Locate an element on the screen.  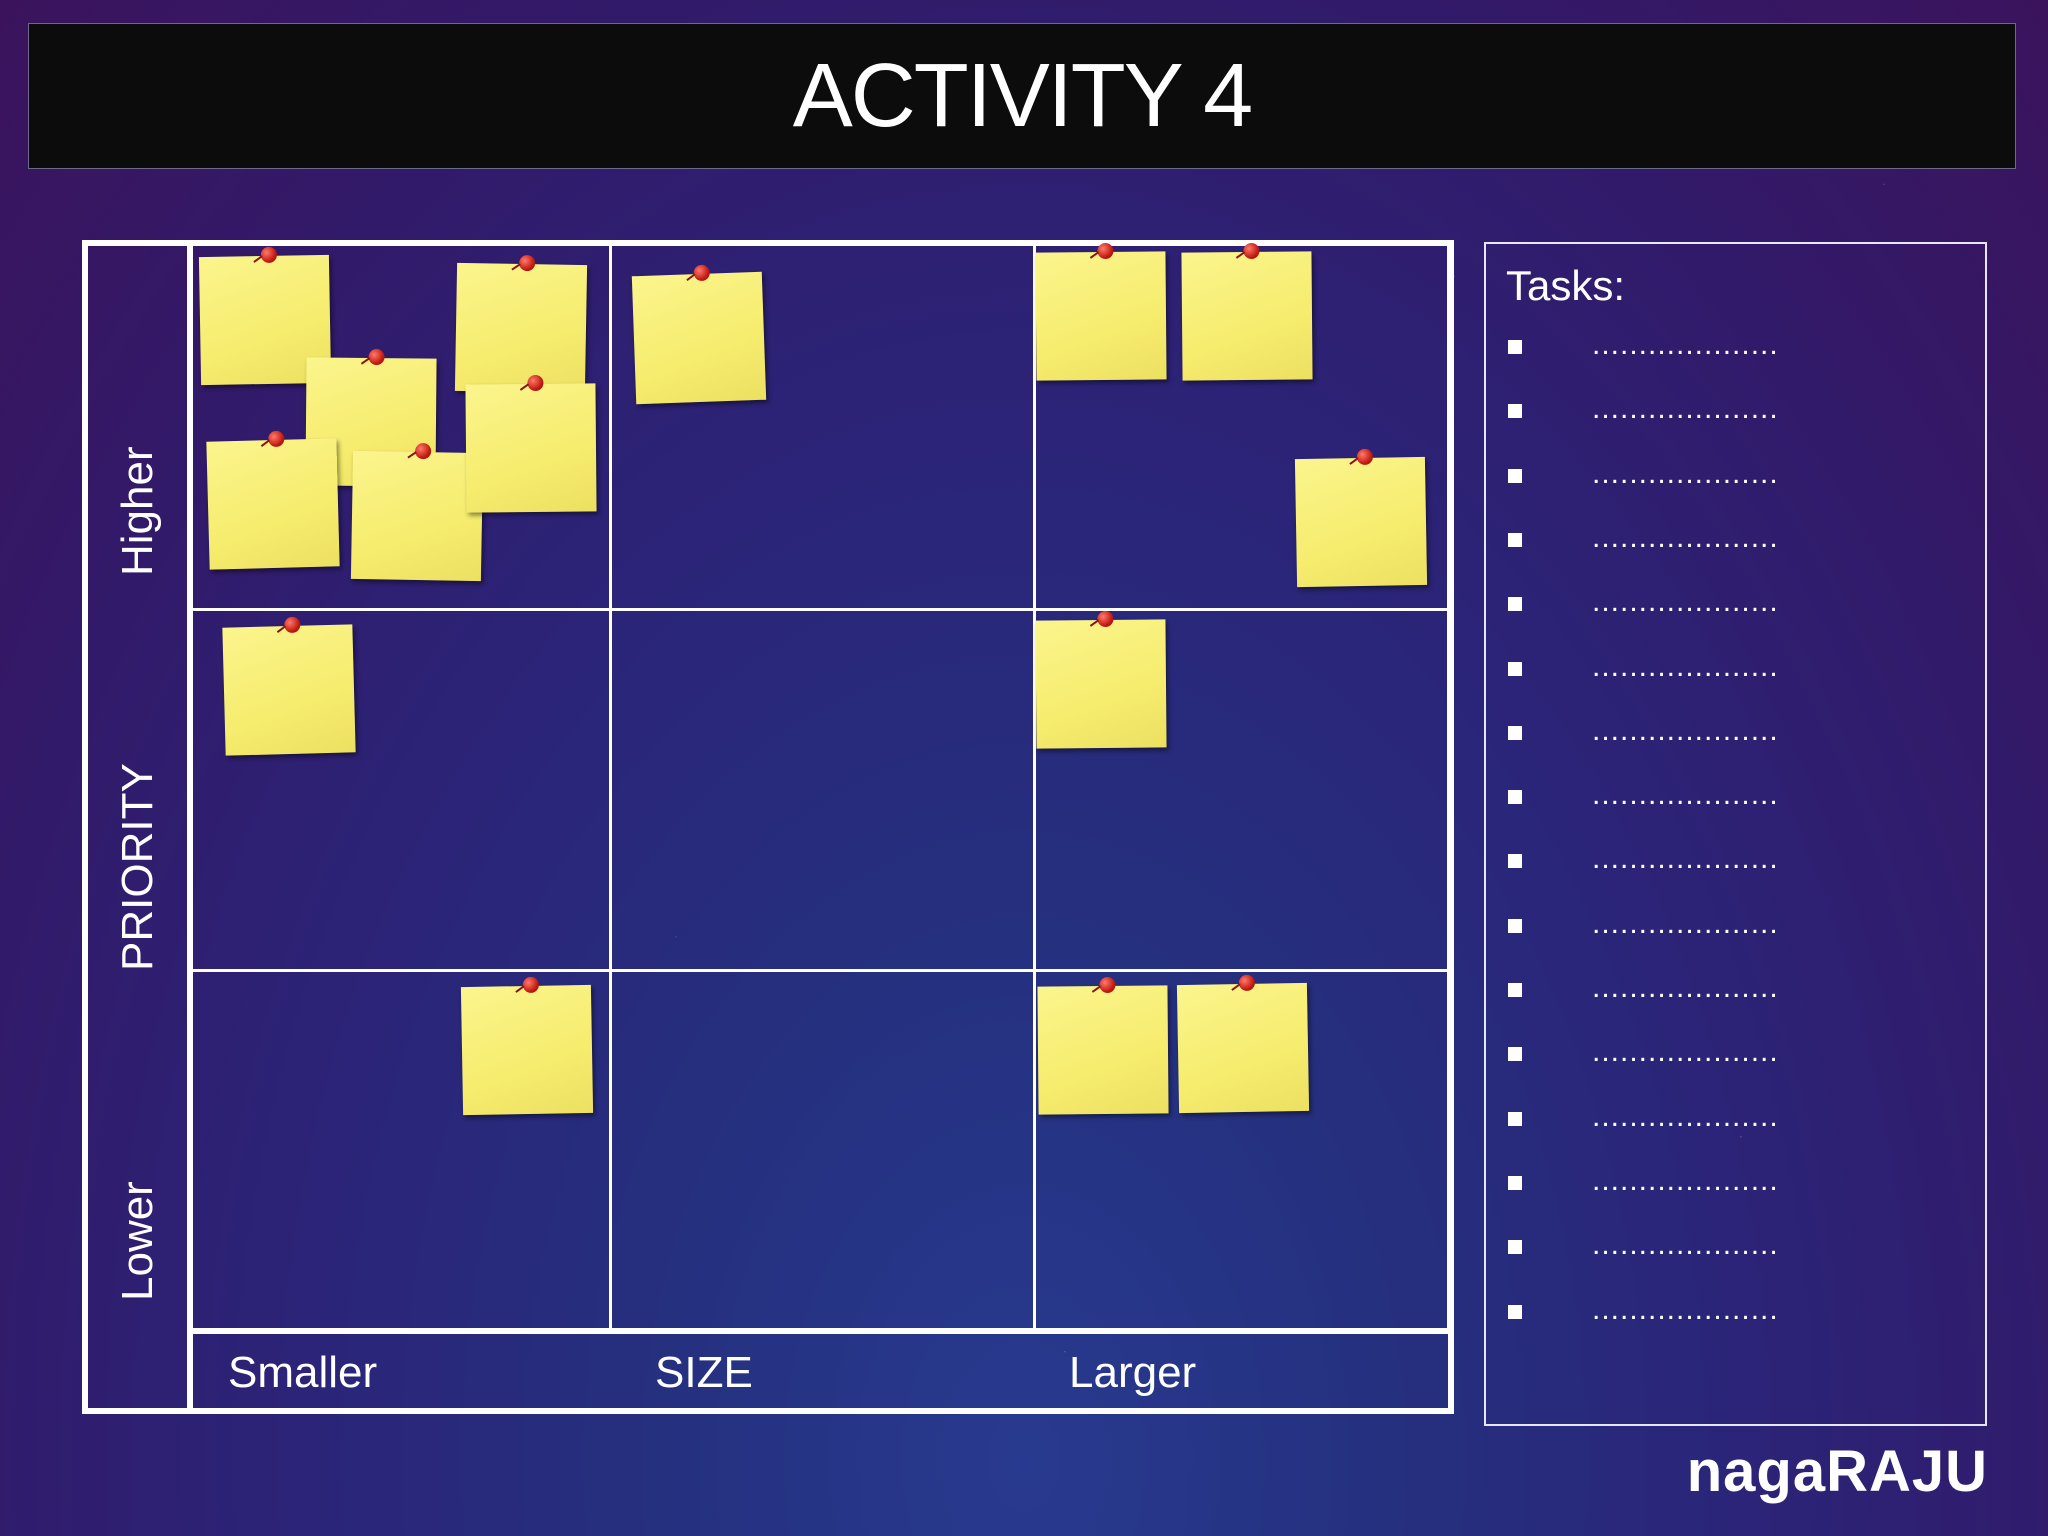
brand-logo: nagaRAJU is located at coordinates (1837, 1471).